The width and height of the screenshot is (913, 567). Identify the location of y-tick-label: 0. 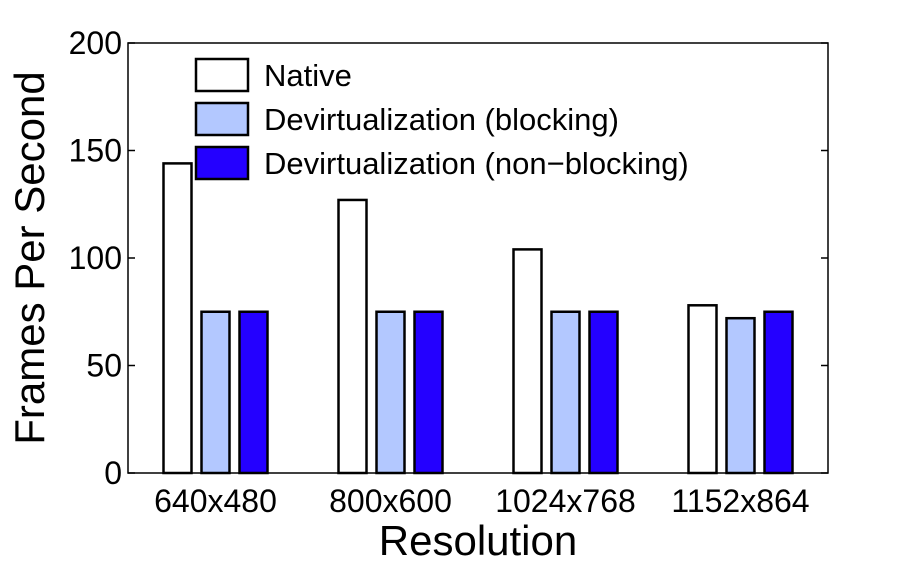
(113, 473).